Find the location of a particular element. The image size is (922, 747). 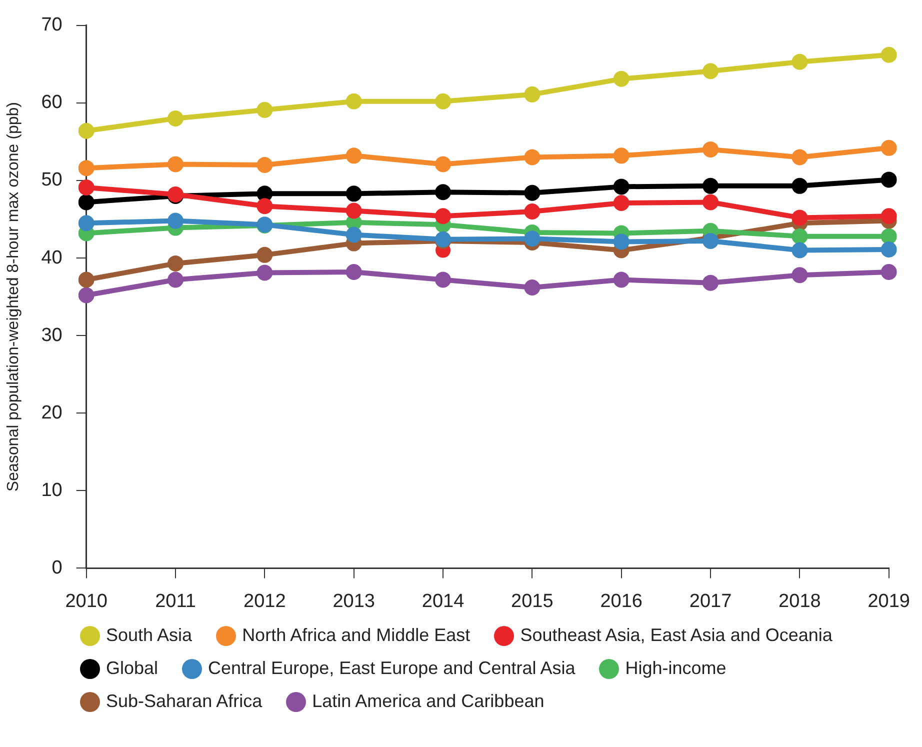

legend-label: Global is located at coordinates (132, 668).